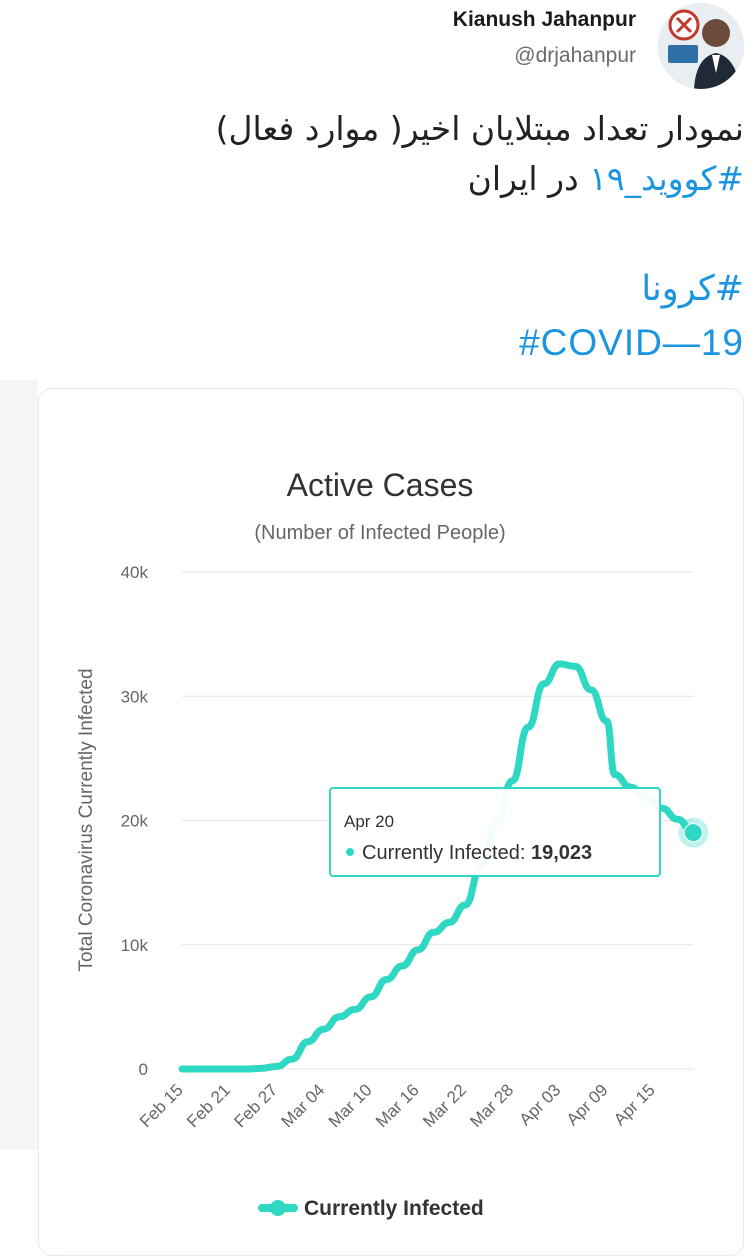 This screenshot has height=1259, width=754. What do you see at coordinates (540, 1104) in the screenshot?
I see `x-tick-label: Apr 03` at bounding box center [540, 1104].